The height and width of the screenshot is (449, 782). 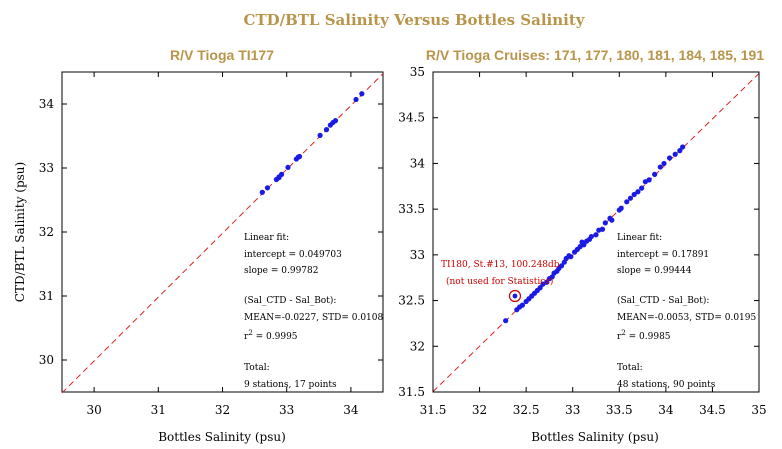 I want to click on left-diff-title: (Sal_CTD - Sal_Bot):, so click(x=290, y=300).